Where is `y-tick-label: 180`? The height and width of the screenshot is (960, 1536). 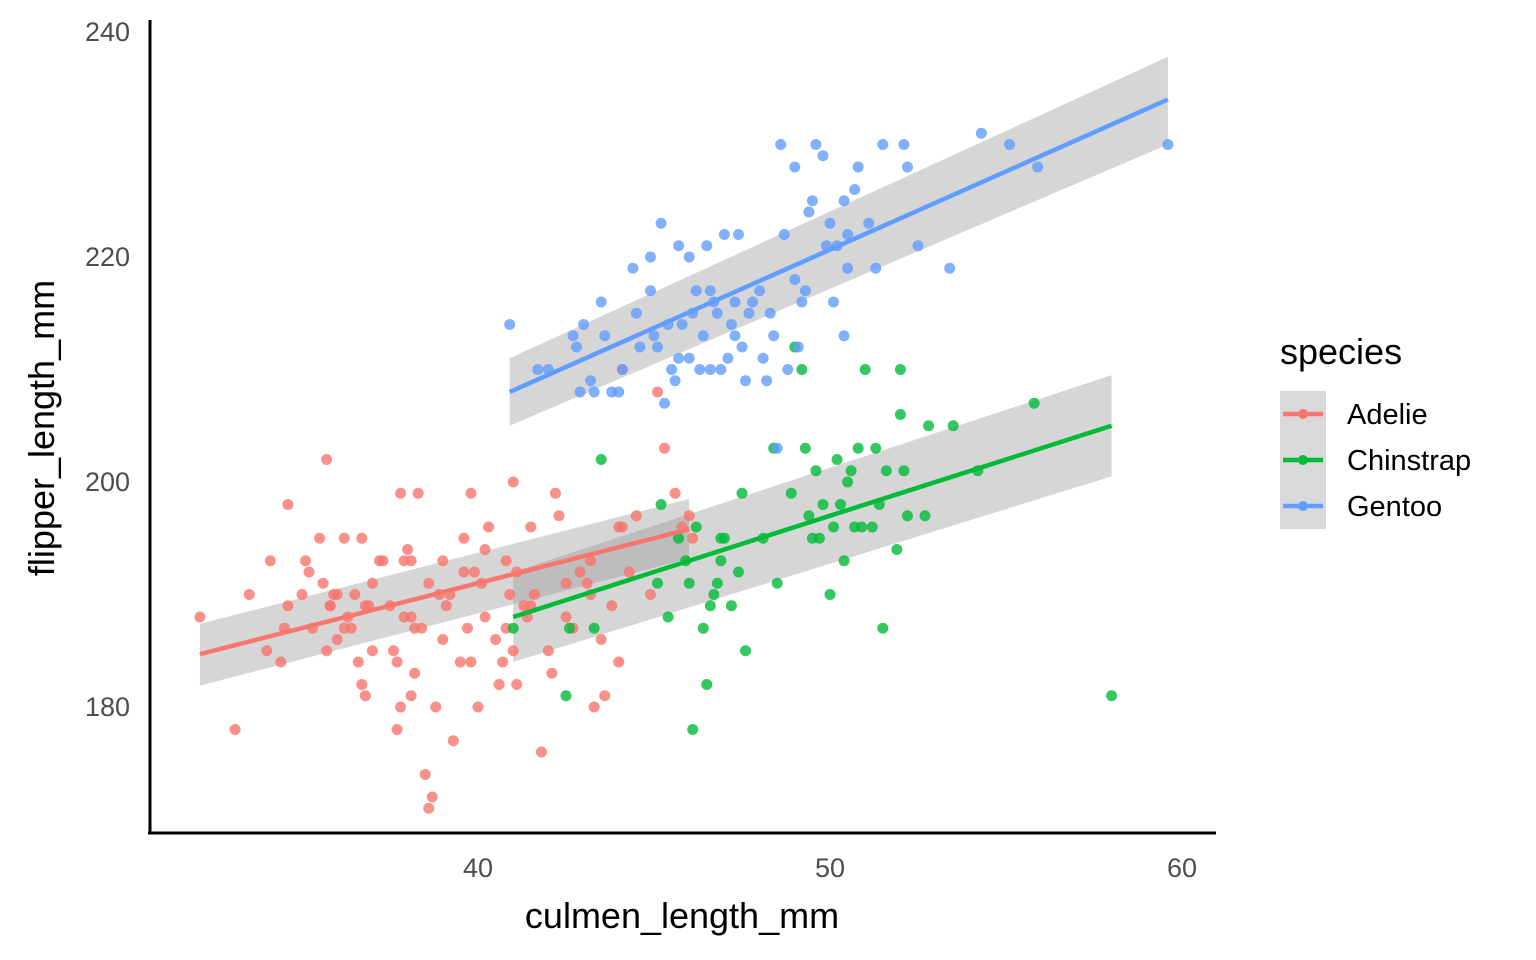
y-tick-label: 180 is located at coordinates (107, 707).